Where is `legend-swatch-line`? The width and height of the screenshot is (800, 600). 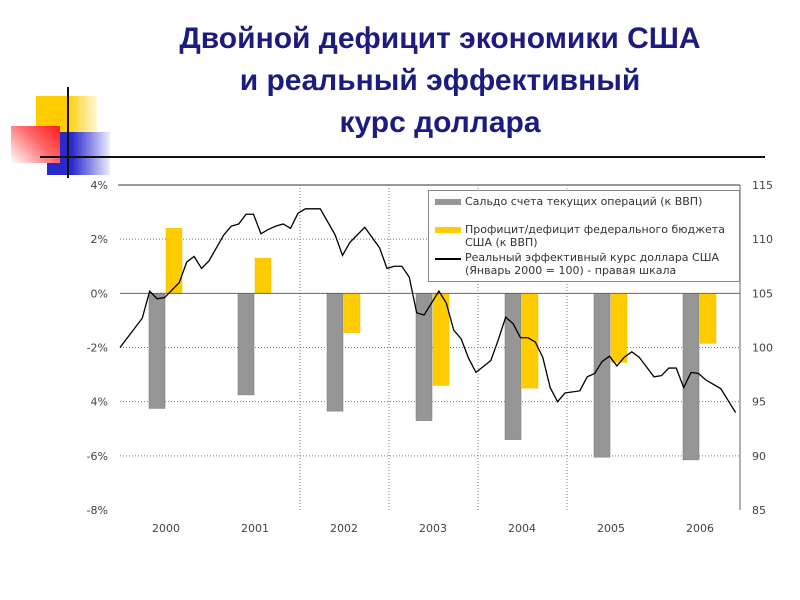 legend-swatch-line is located at coordinates (448, 259).